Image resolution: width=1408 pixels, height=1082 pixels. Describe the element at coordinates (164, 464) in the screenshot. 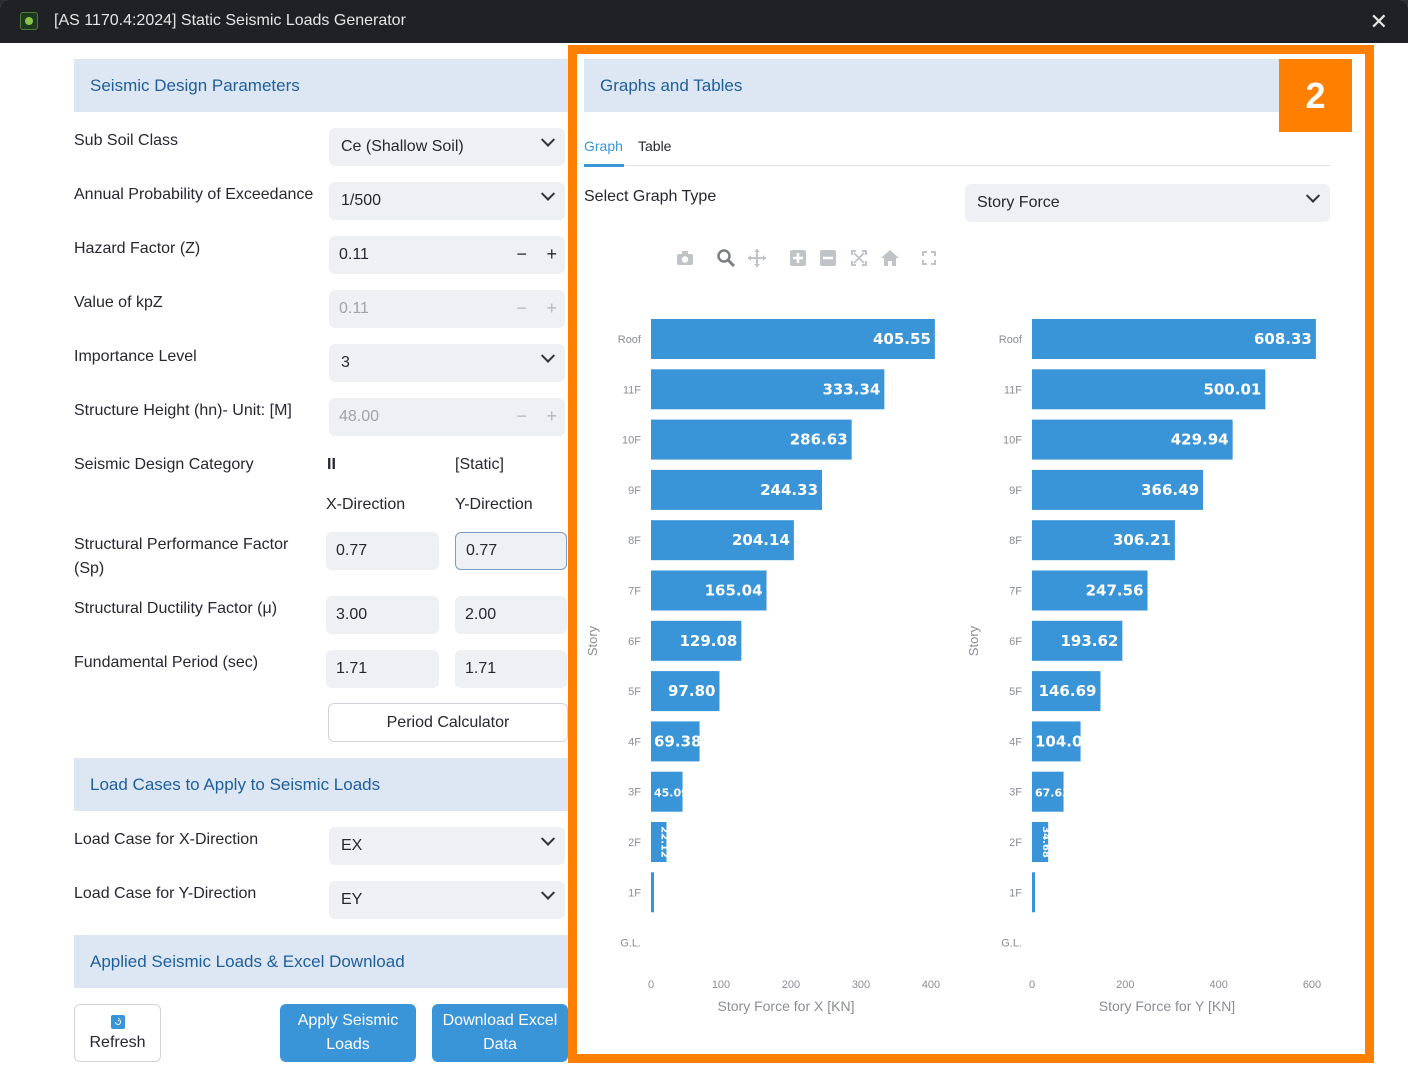

I see `sdc-label: Seismic Design Category` at that location.